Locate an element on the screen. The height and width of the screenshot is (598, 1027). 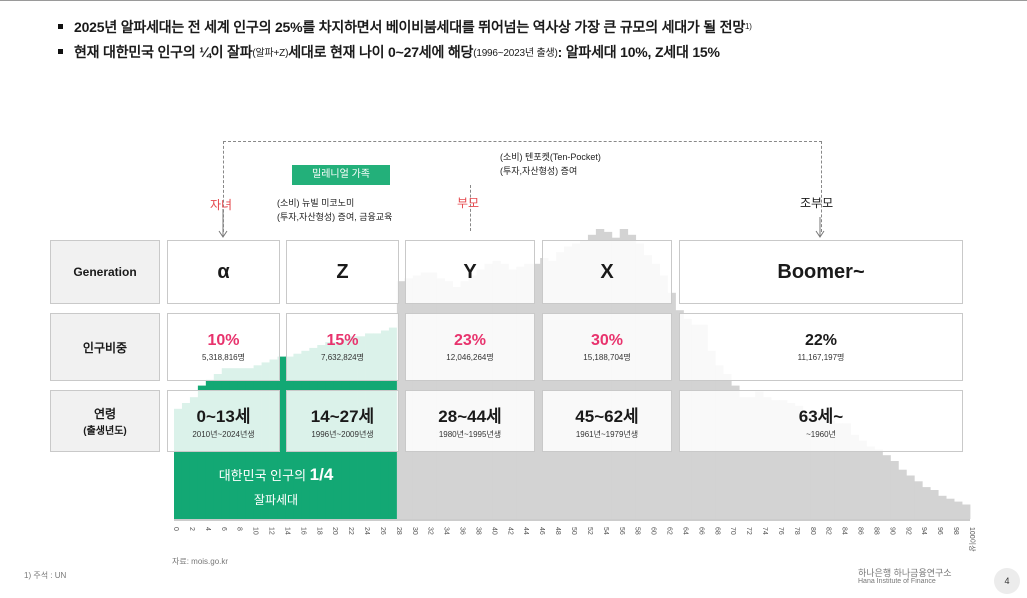
generation-name: Boomer~ is located at coordinates (821, 271).